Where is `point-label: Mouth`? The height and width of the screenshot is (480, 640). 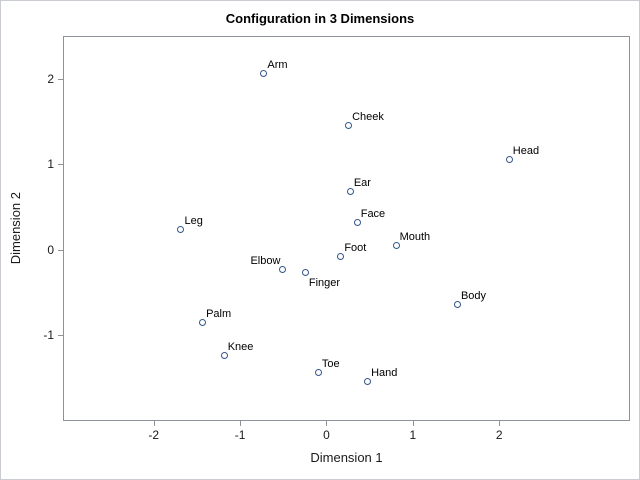
point-label: Mouth is located at coordinates (415, 237).